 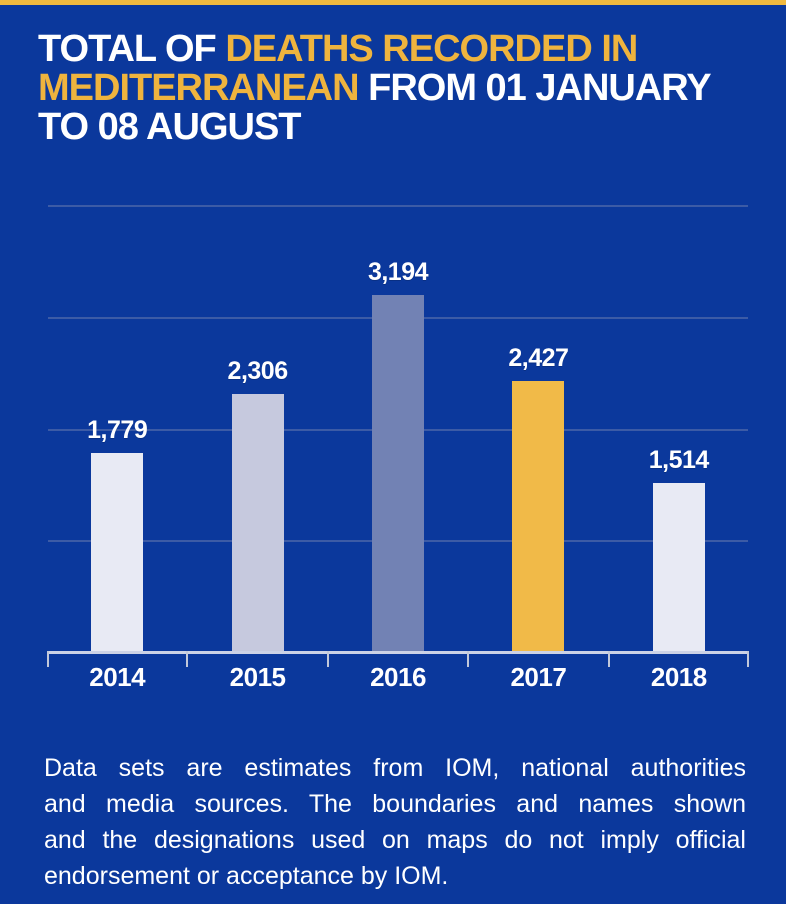 I want to click on bar-2016, so click(x=397, y=473).